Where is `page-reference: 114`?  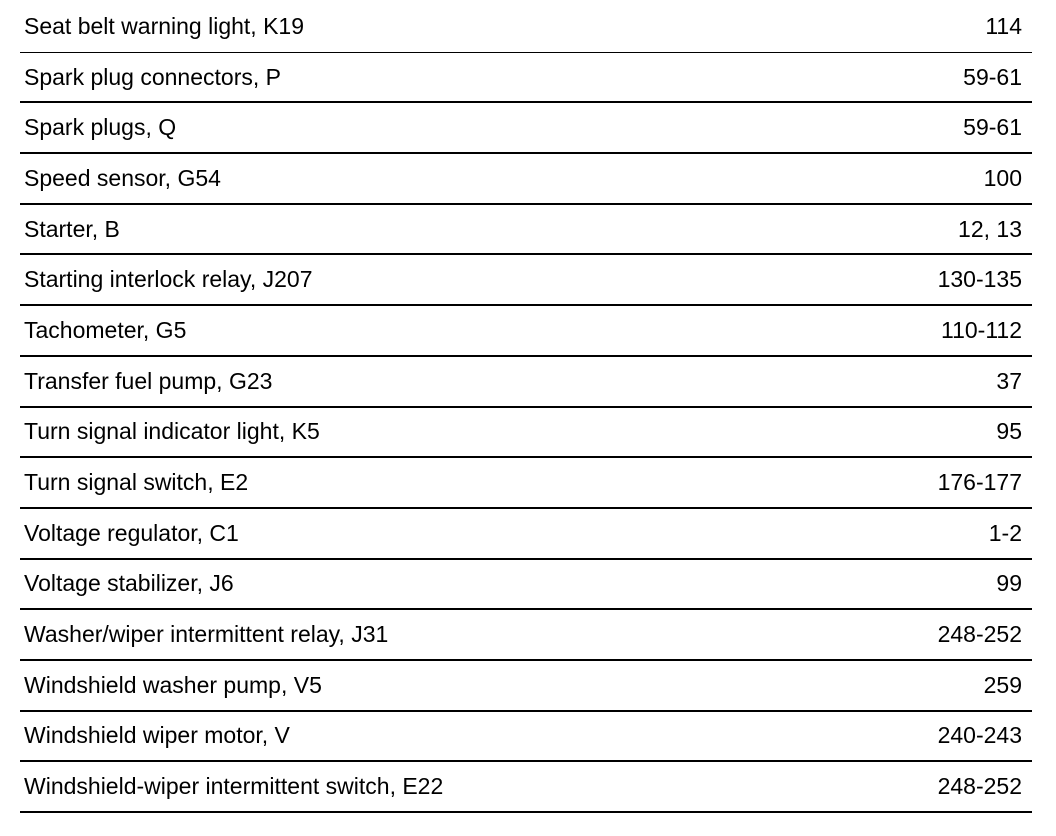 page-reference: 114 is located at coordinates (1003, 26).